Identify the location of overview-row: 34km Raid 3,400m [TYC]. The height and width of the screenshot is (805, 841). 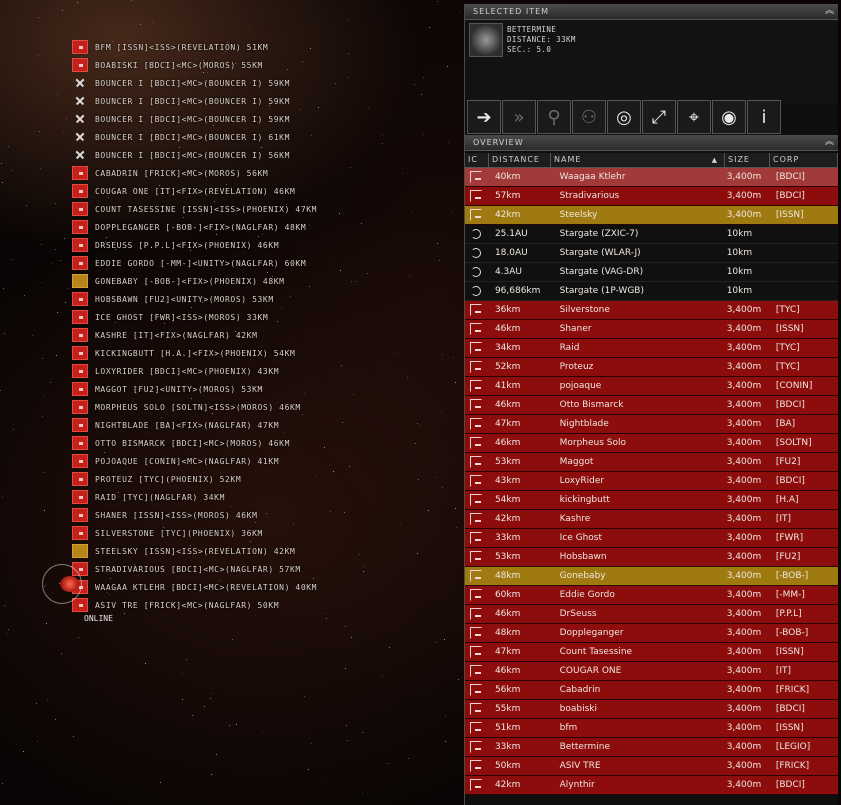
(651, 348).